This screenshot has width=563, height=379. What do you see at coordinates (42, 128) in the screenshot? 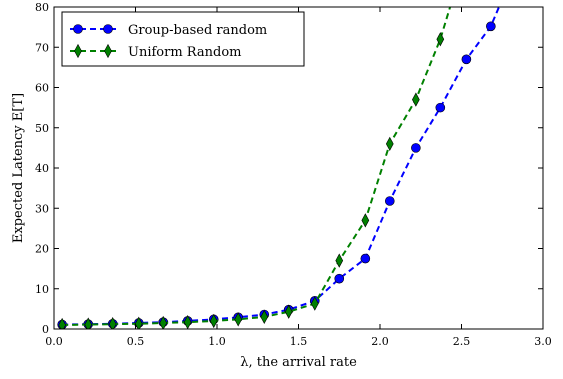
I see `y-tick-label: 50` at bounding box center [42, 128].